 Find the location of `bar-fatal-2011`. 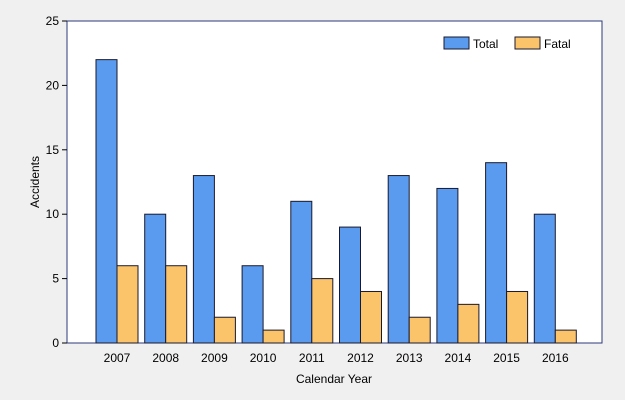

bar-fatal-2011 is located at coordinates (322, 311).